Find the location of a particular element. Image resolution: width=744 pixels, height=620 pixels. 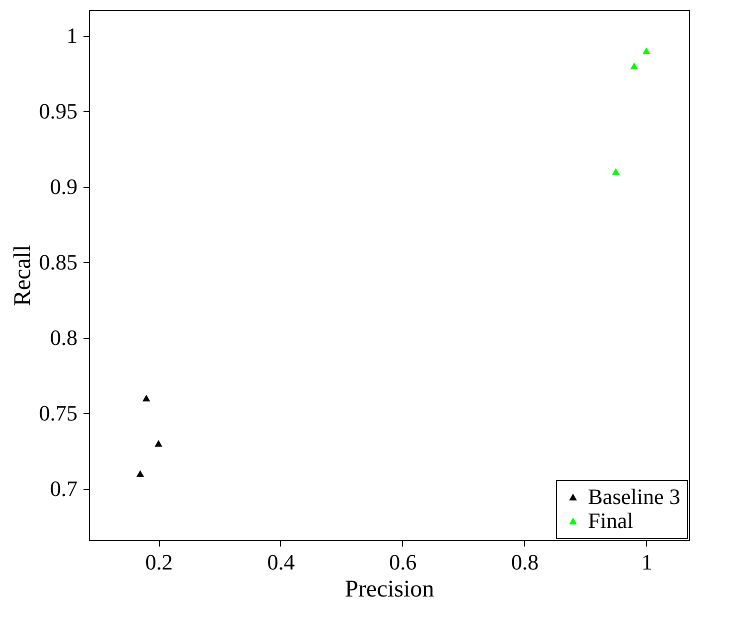

y-tick-label: 0.7 is located at coordinates (64, 489).